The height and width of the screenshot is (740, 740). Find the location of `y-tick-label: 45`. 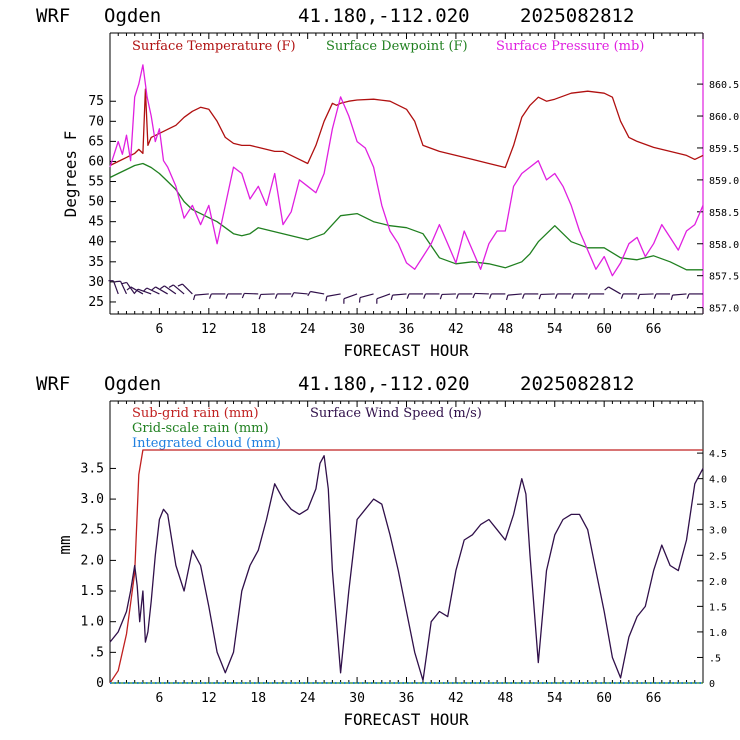

y-tick-label: 45 is located at coordinates (96, 222).